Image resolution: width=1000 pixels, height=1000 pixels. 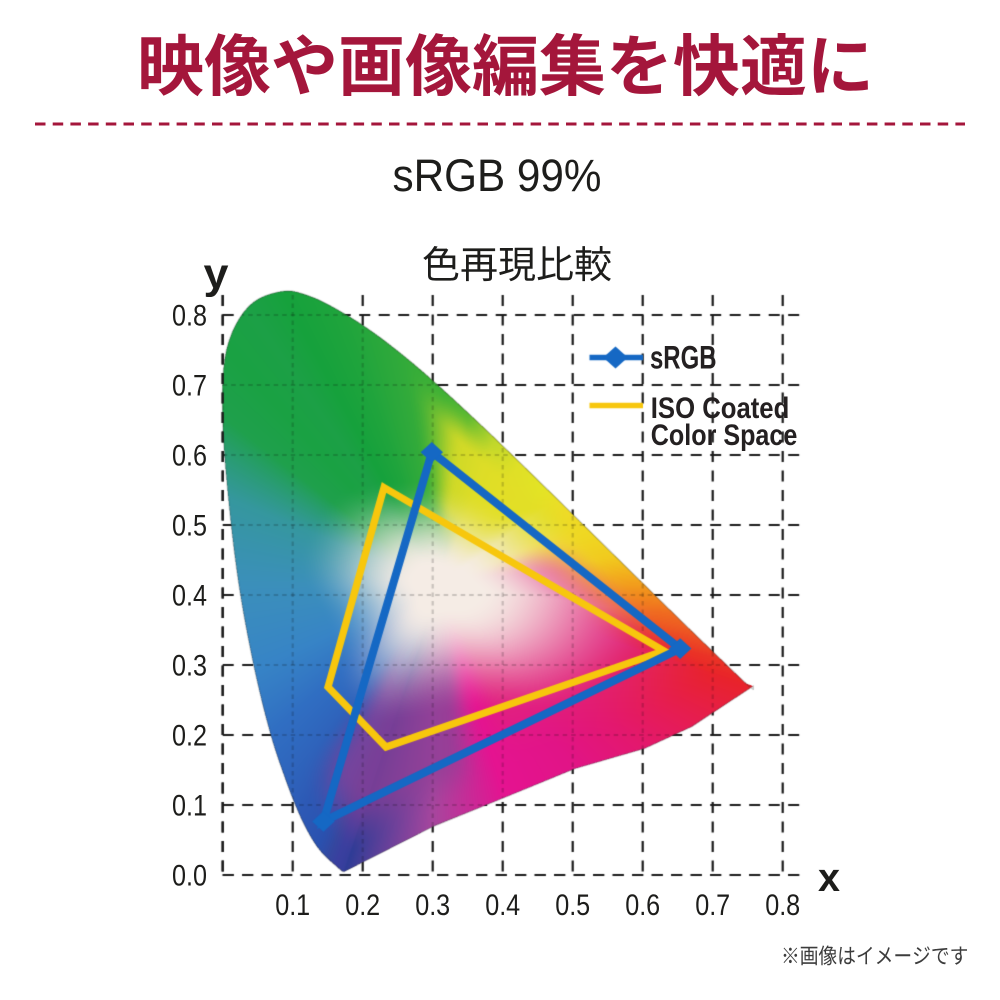 What do you see at coordinates (497, 175) in the screenshot?
I see `svg-text: sRGB 99%` at bounding box center [497, 175].